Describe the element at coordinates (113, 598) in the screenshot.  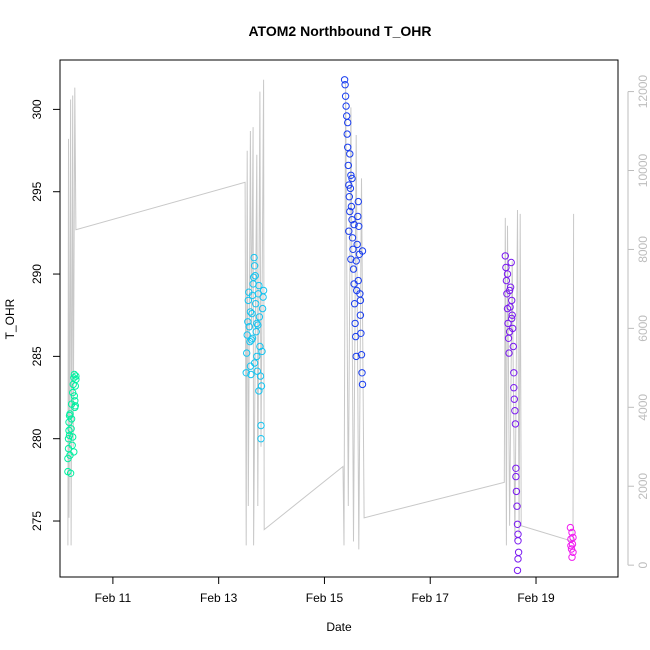
I see `x-tick-label: Feb 11` at that location.